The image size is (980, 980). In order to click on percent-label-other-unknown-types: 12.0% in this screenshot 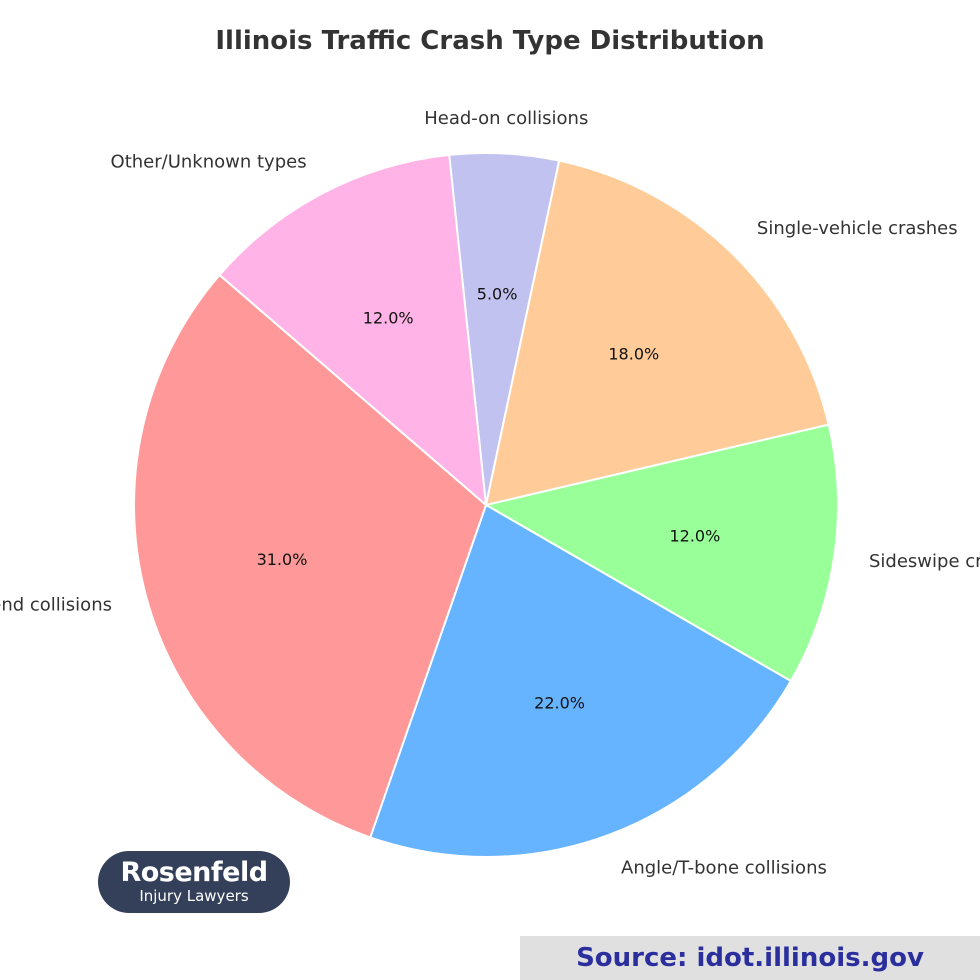, I will do `click(388, 317)`.